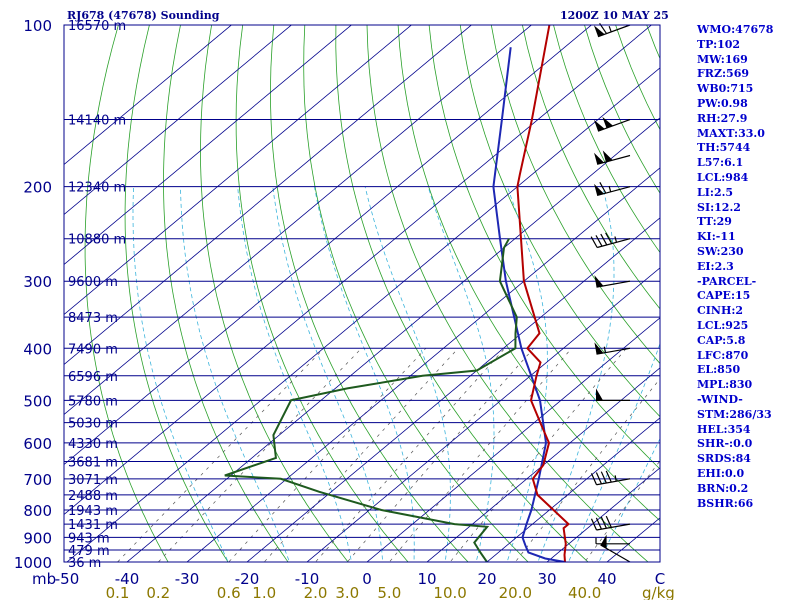 This screenshot has width=800, height=600. I want to click on mixing-ratio-tick-label: 10.0, so click(449, 592).